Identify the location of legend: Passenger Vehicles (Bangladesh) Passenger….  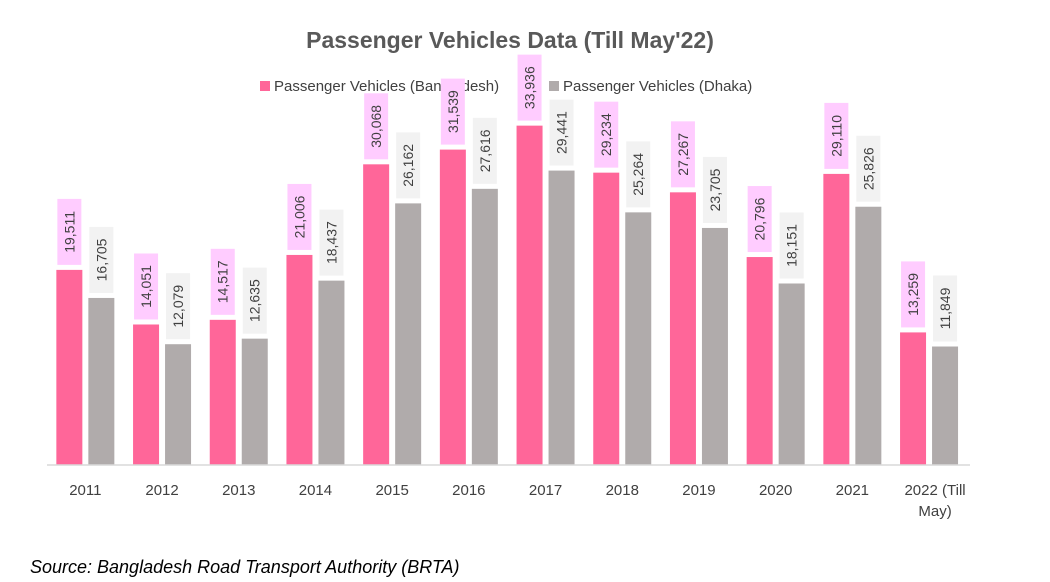
(506, 86).